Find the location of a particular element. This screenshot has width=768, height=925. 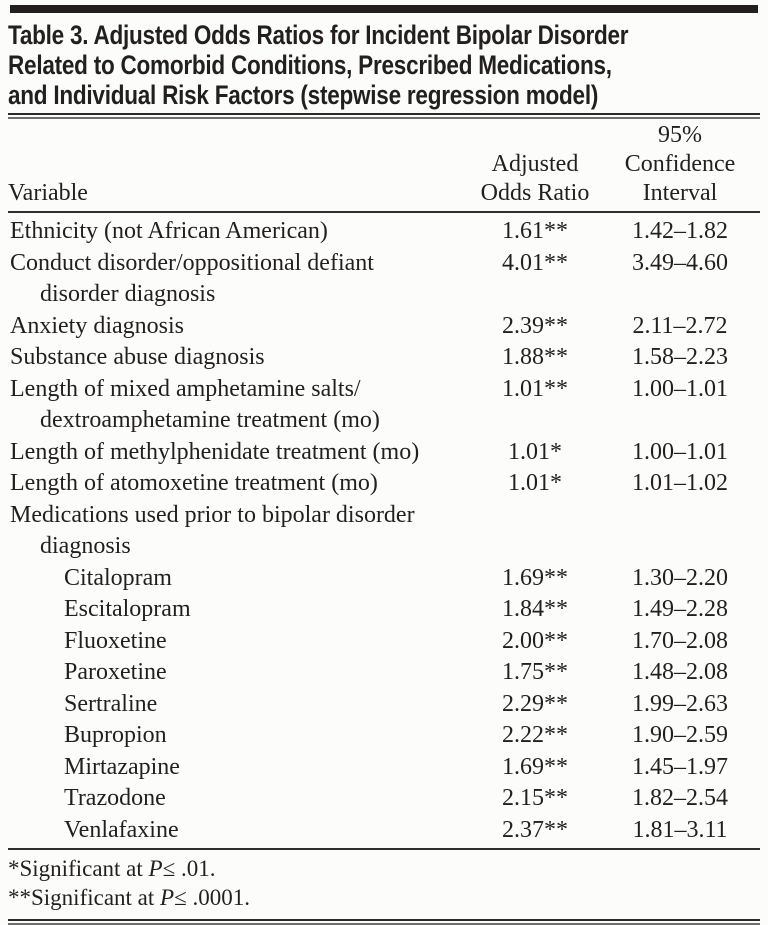

row-variable-label-line: Mirtazapine is located at coordinates (122, 766).